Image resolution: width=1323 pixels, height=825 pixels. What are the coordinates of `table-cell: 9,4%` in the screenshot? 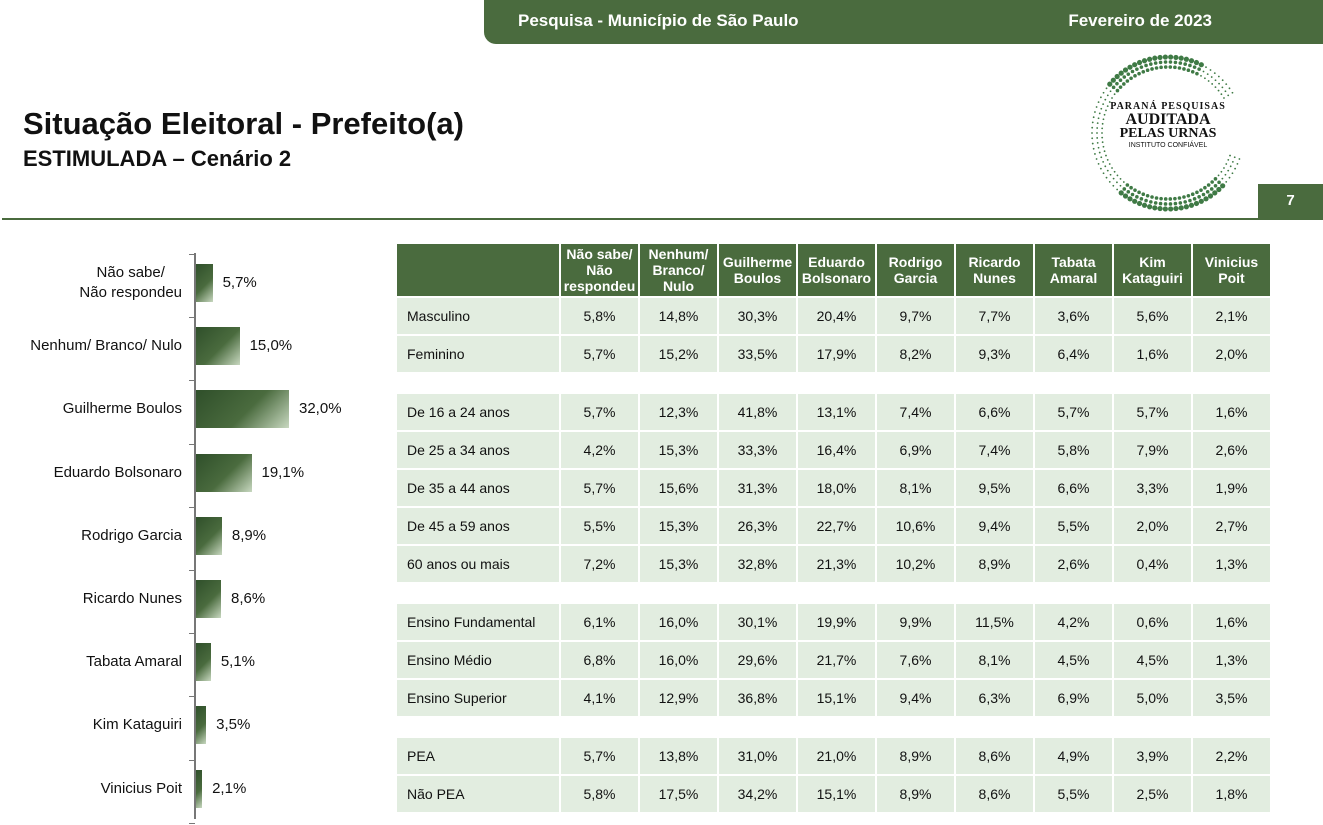 It's located at (994, 526).